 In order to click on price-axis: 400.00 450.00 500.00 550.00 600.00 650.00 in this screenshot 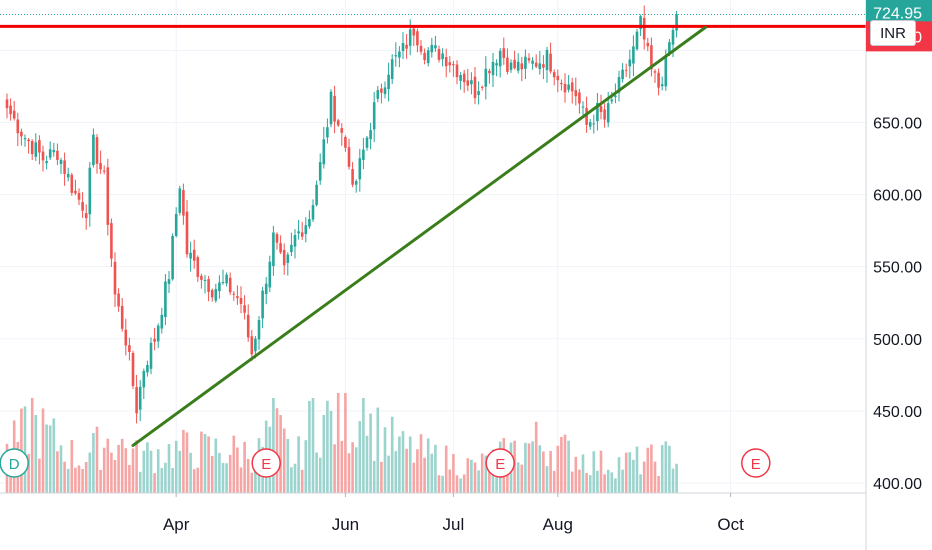, I will do `click(893, 275)`.